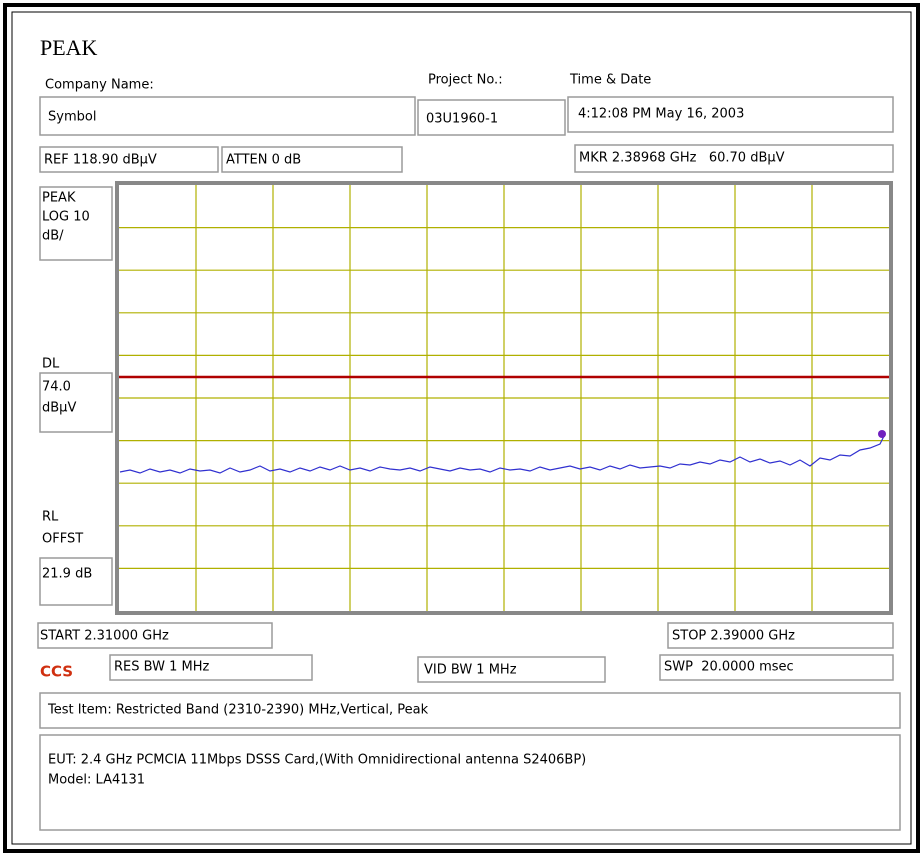 The width and height of the screenshot is (923, 860). I want to click on value: LOG 10, so click(66, 217).